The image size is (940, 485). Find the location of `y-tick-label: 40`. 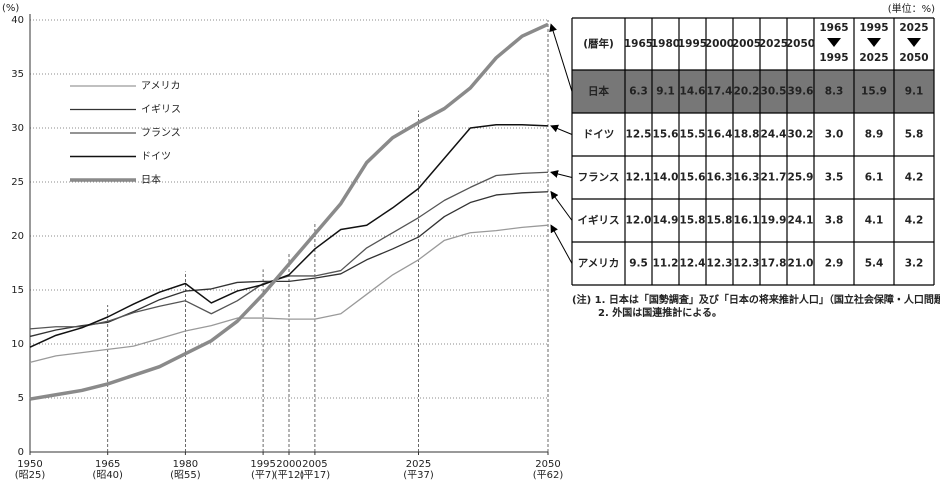

y-tick-label: 40 is located at coordinates (17, 20).